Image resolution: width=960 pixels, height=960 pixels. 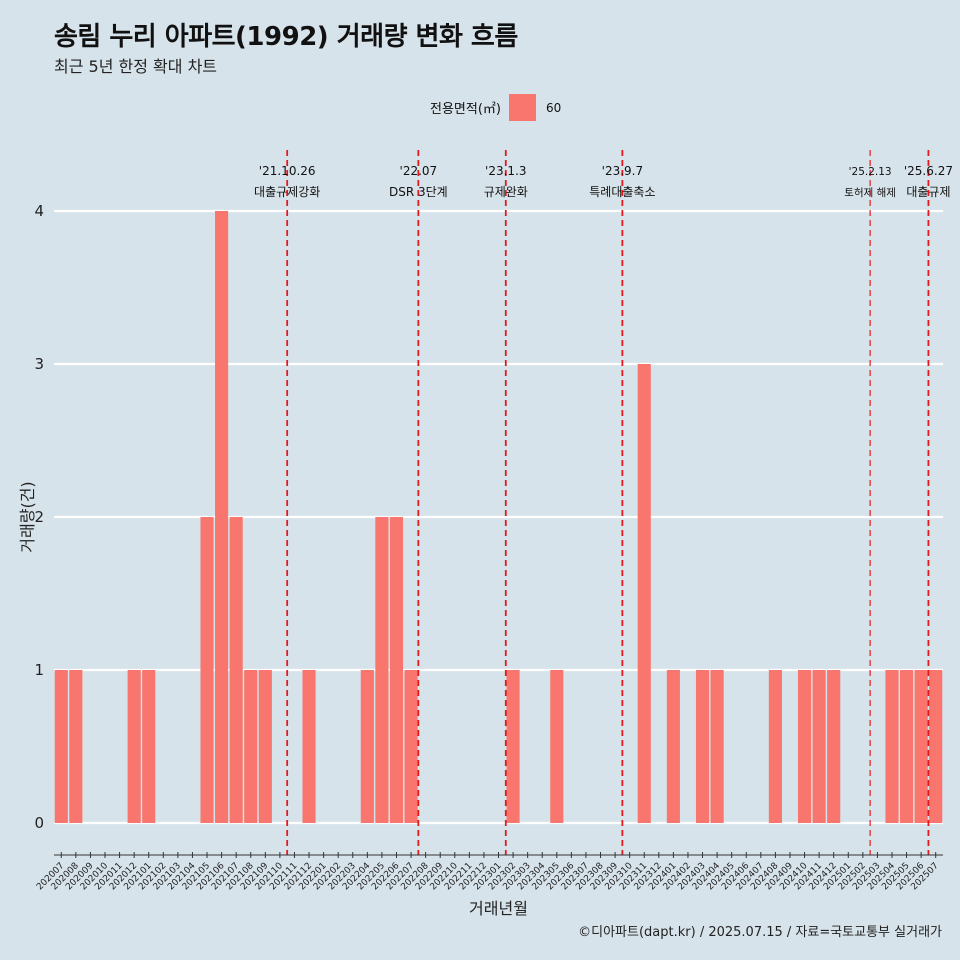 I want to click on y-axis-ticks: 0 1 2 3 4, so click(x=39, y=517).